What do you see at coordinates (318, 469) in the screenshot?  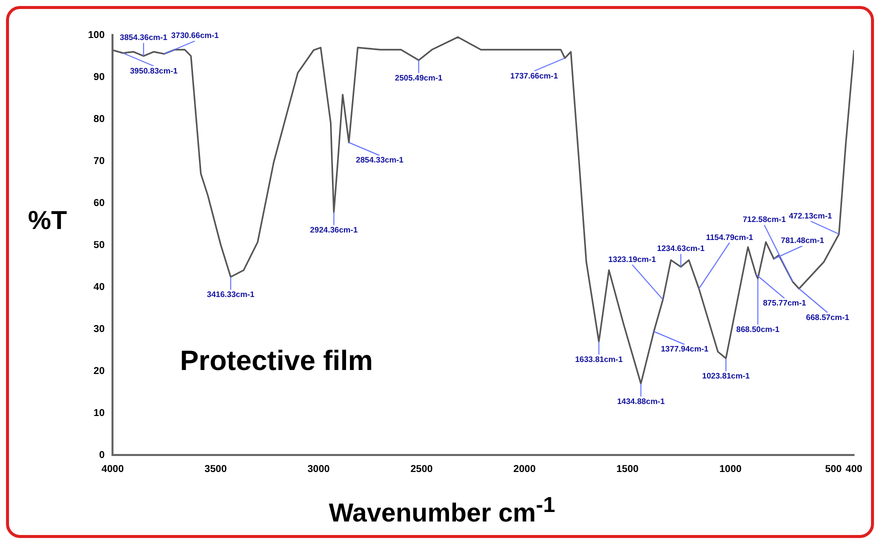 I see `x-tick-label: 3000` at bounding box center [318, 469].